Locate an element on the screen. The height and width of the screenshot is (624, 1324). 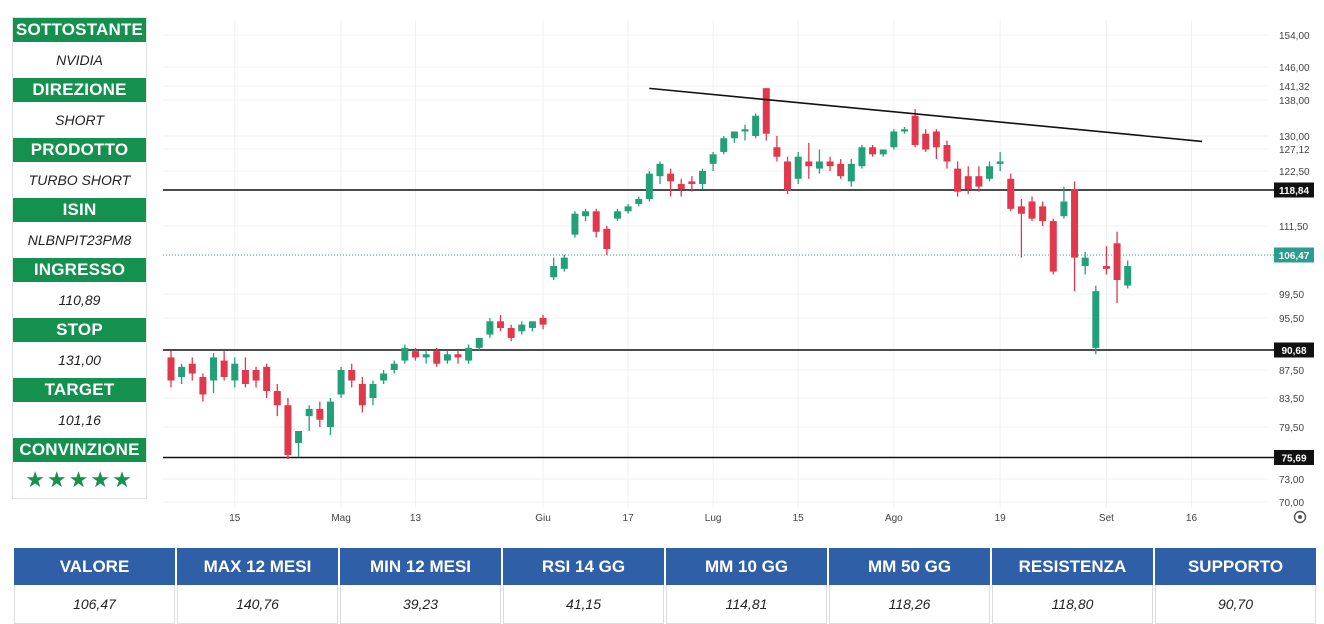
trendline is located at coordinates (926, 115).